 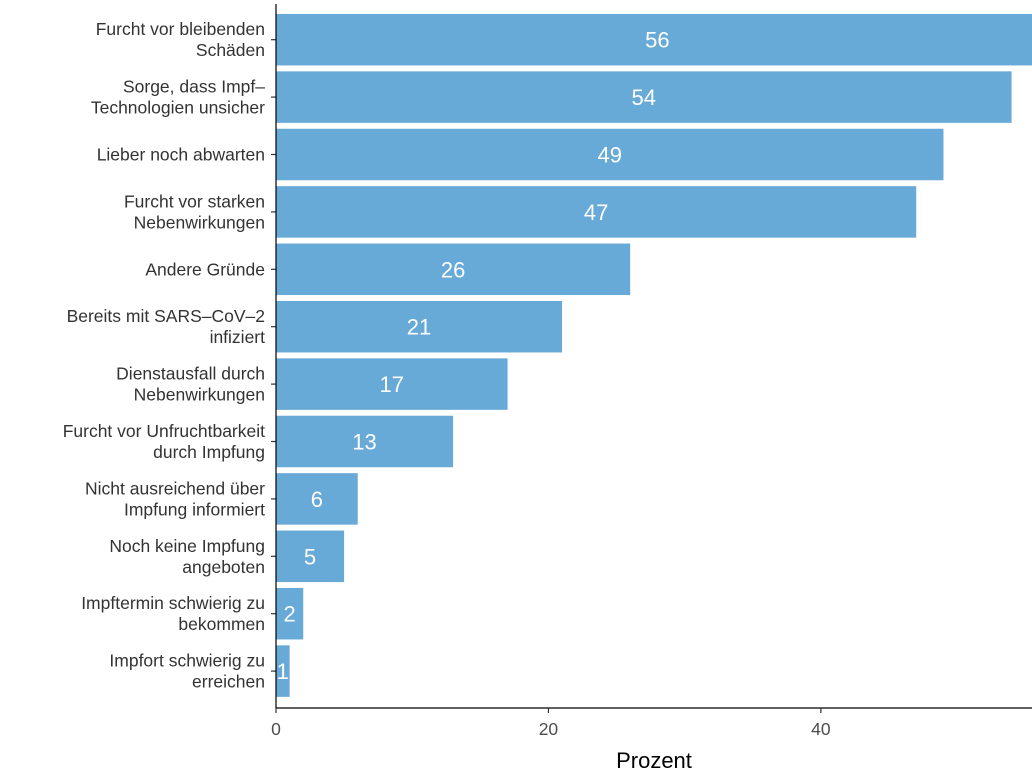 I want to click on bar-value-label-11: 1, so click(x=283, y=671).